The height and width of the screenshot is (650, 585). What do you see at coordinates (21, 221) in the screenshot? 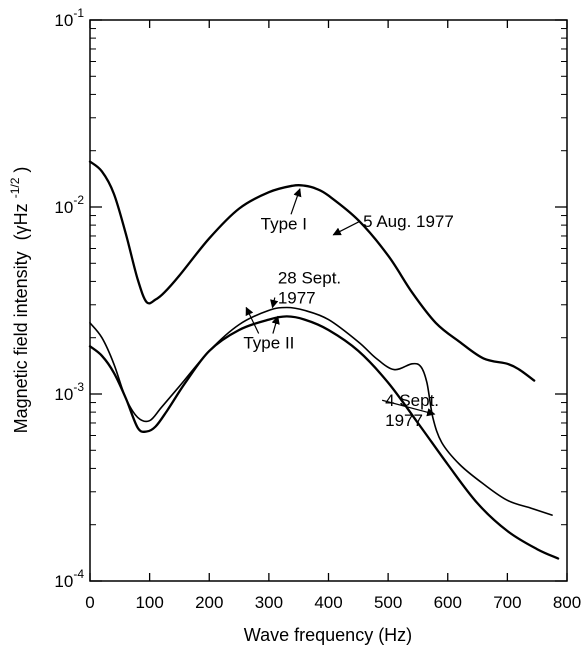
I see `y-axis-label-unit: (γHz` at bounding box center [21, 221].